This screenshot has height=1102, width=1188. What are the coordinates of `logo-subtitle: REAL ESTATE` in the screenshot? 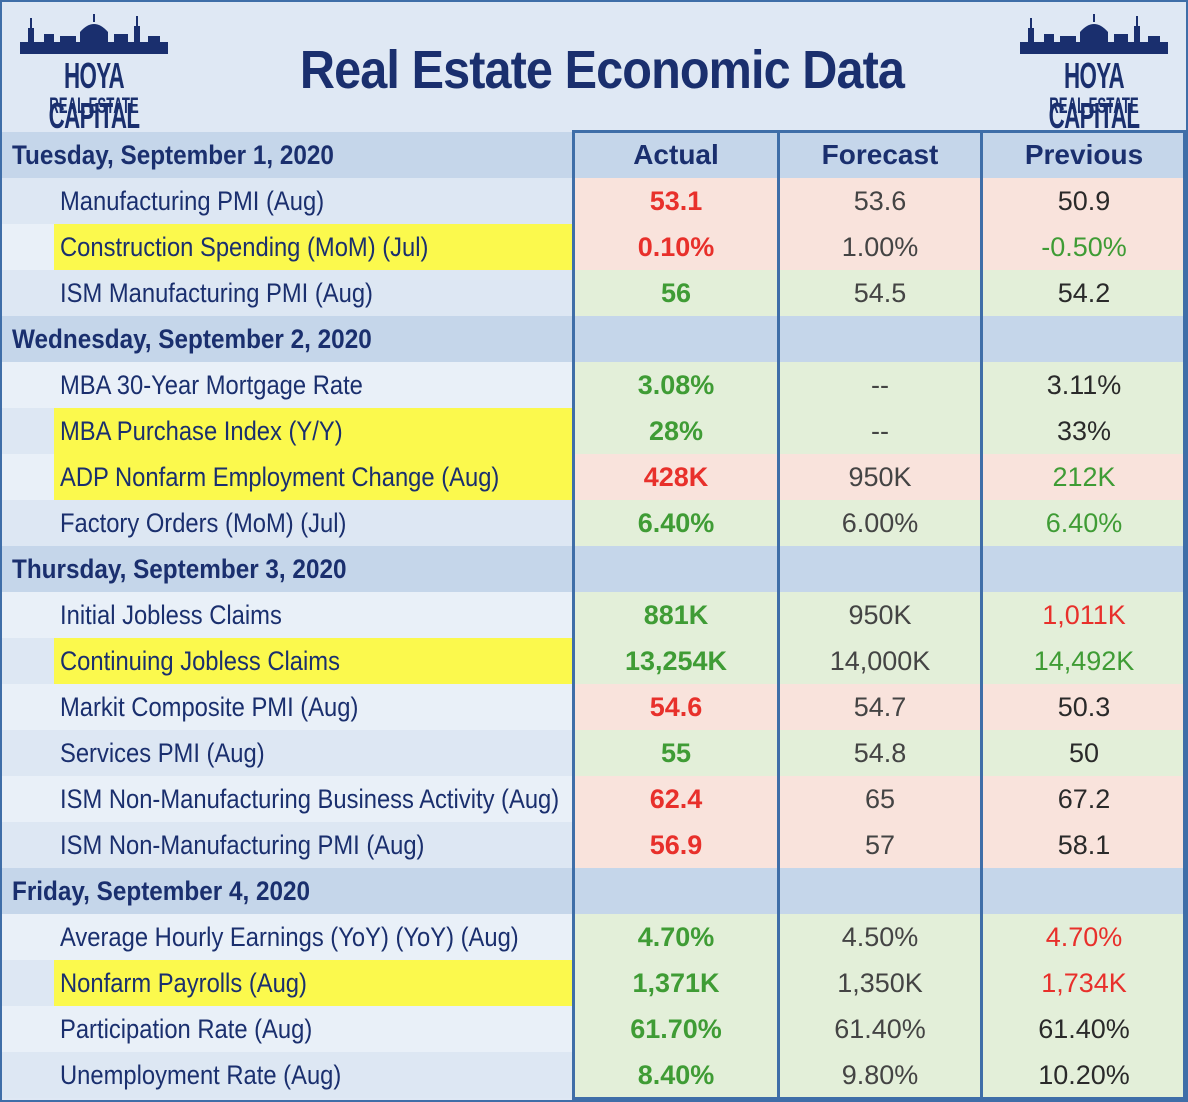 It's located at (1094, 105).